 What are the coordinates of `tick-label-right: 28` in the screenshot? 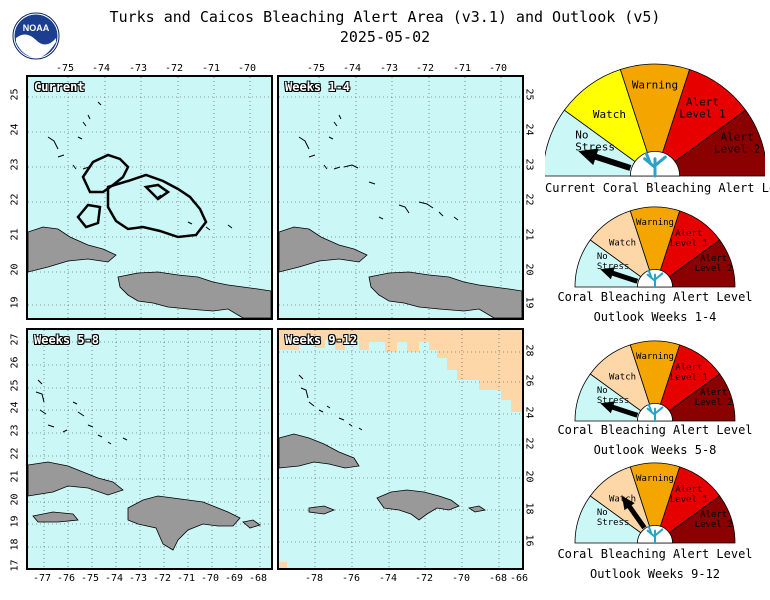 It's located at (529, 350).